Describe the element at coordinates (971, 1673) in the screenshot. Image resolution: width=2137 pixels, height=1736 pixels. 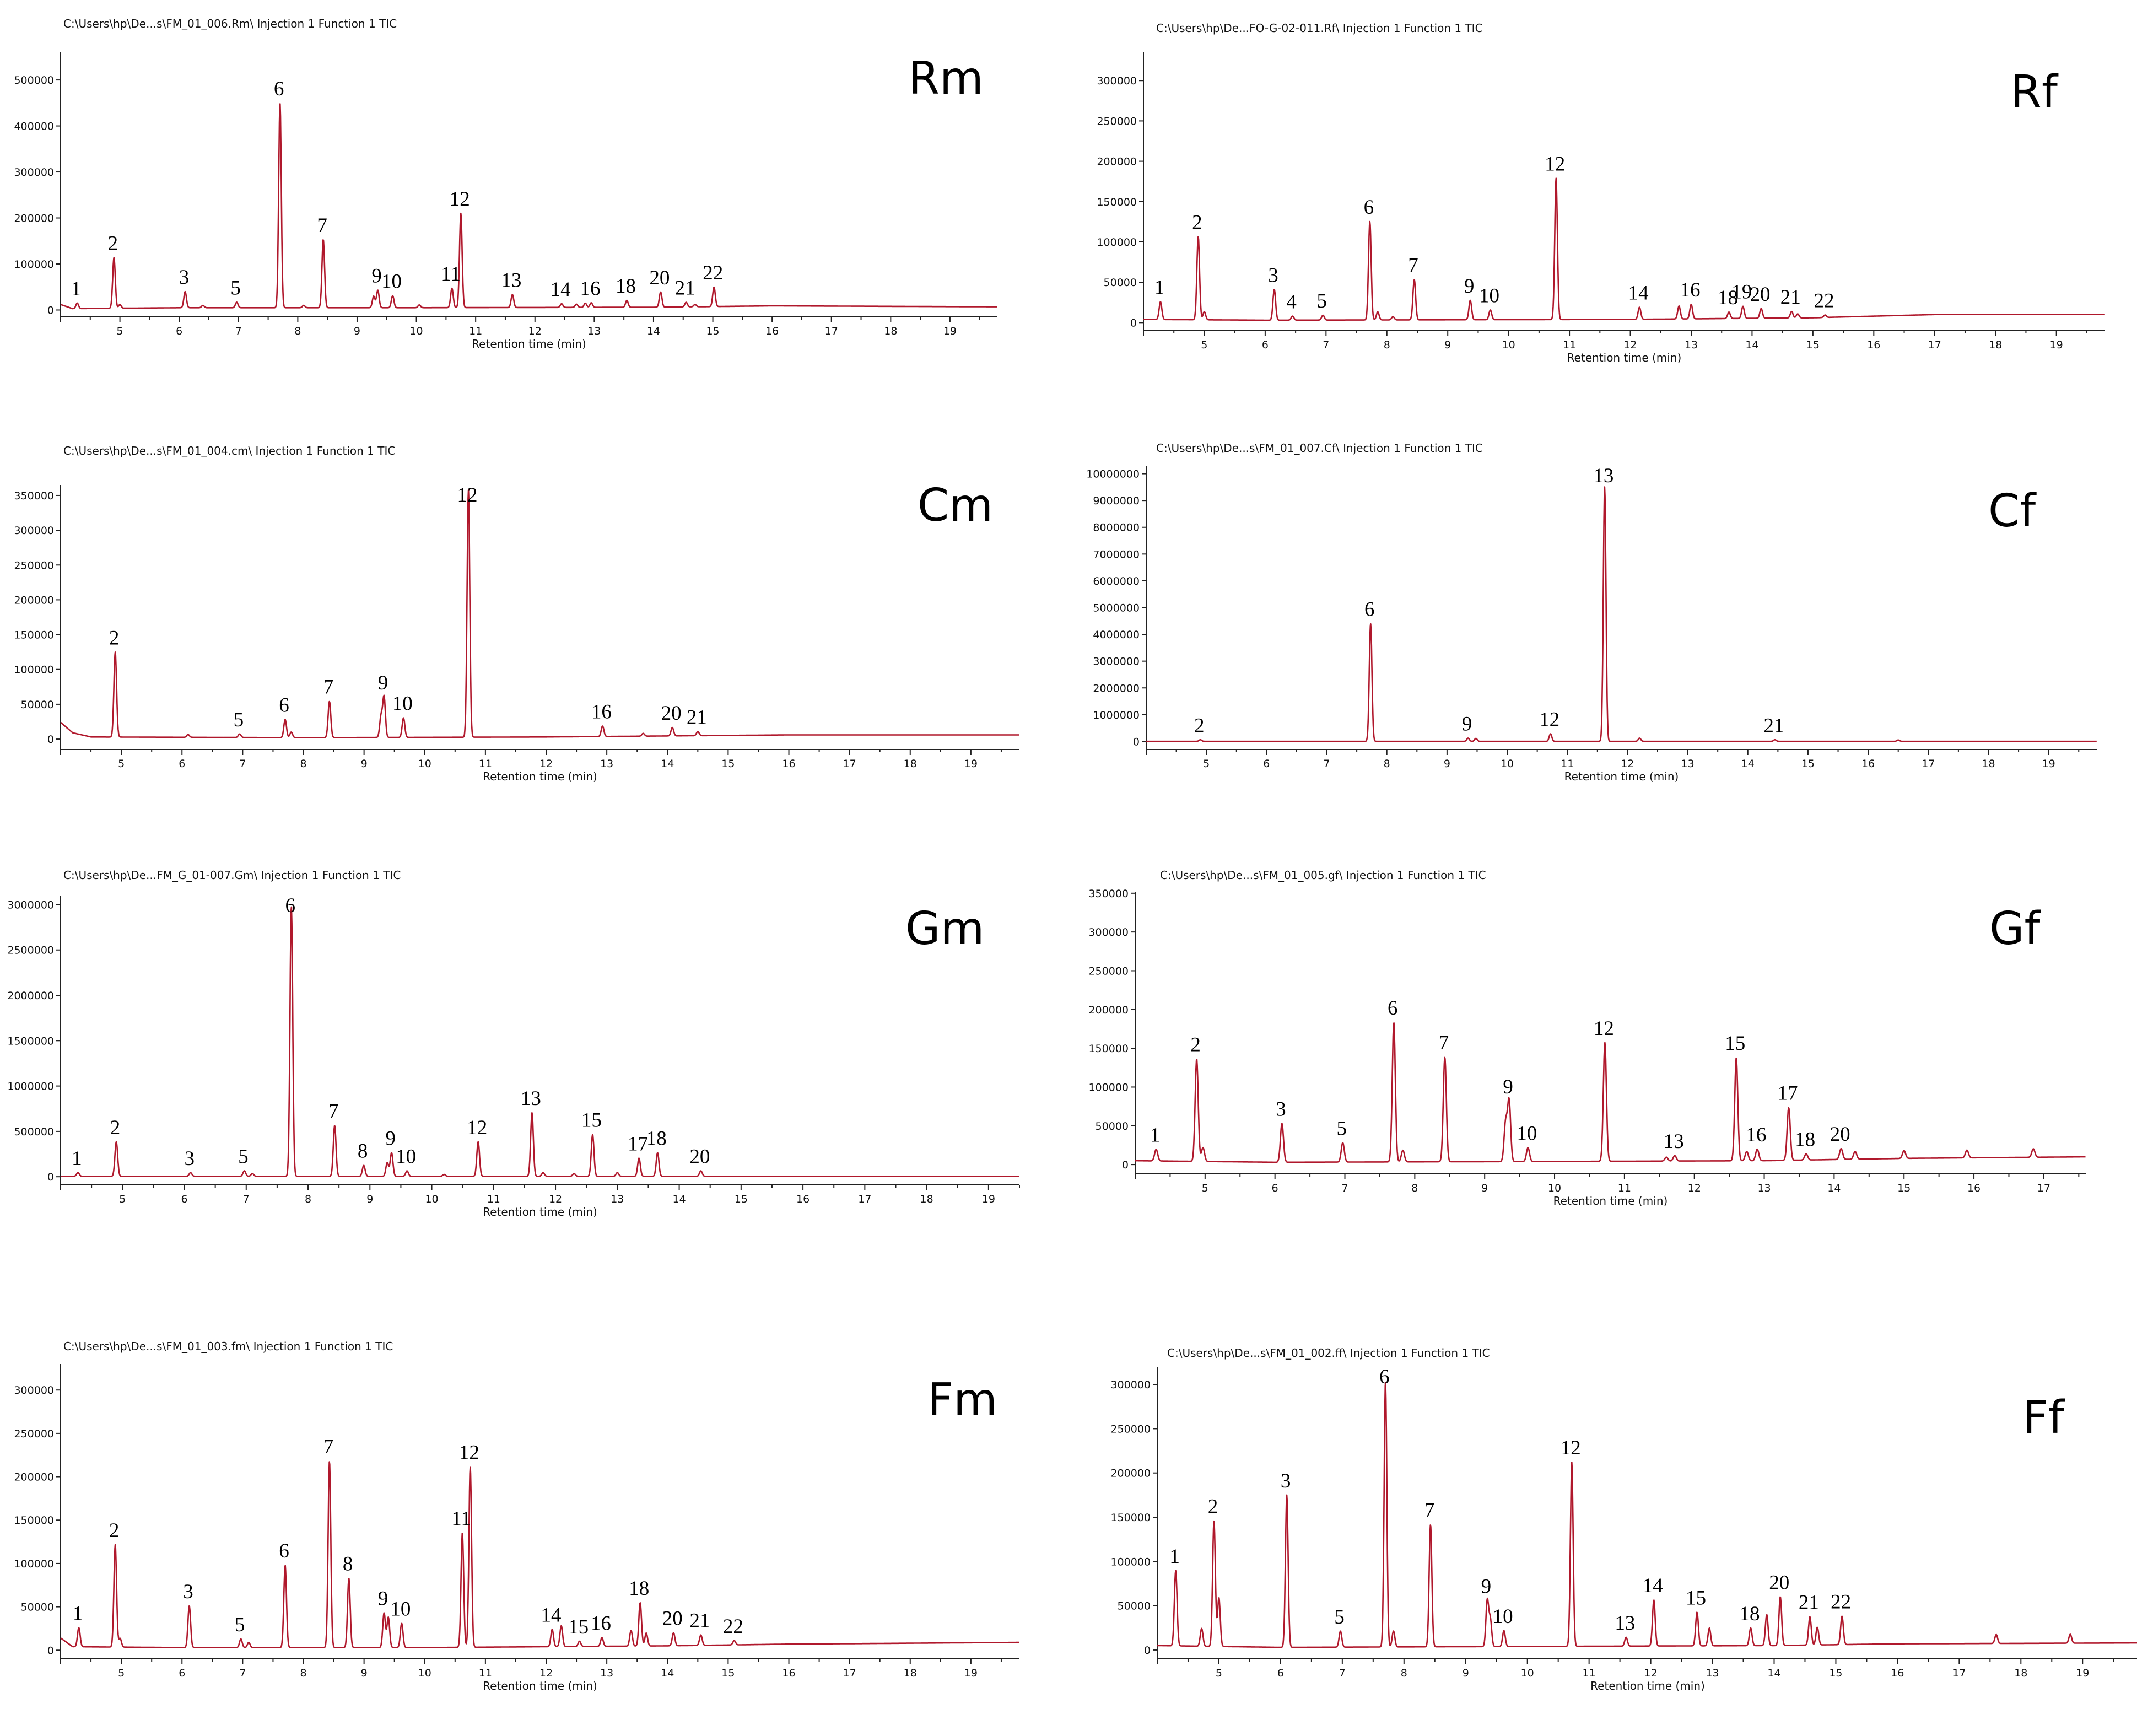
I see `x-tick-label: 19` at that location.